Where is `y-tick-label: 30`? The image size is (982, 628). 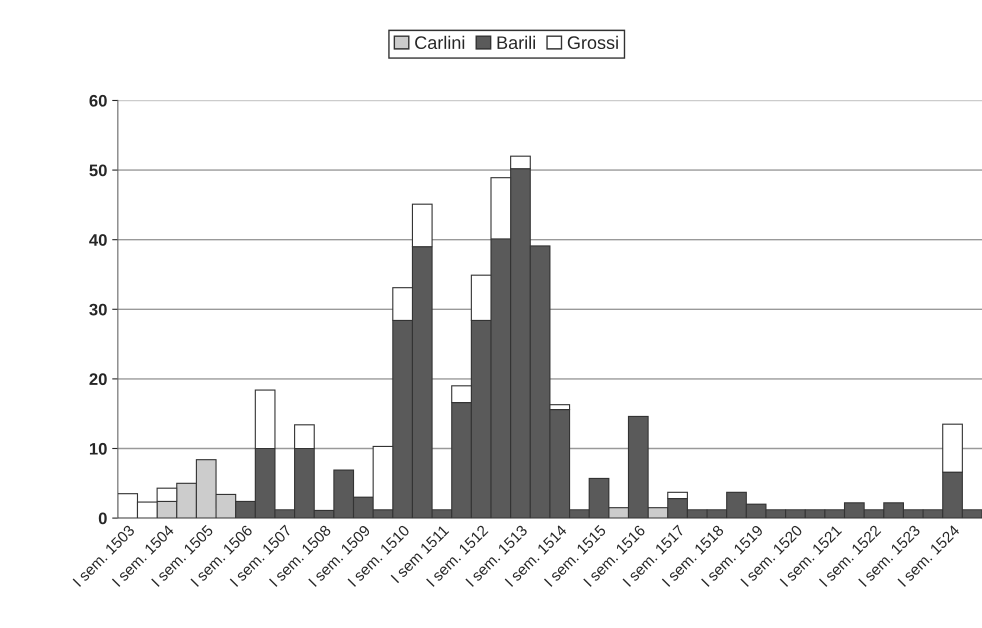
y-tick-label: 30 is located at coordinates (98, 310).